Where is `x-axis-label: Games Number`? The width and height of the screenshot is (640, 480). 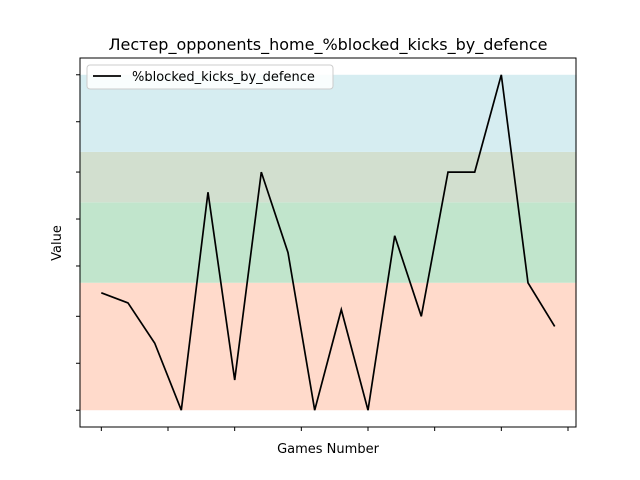 x-axis-label: Games Number is located at coordinates (328, 449).